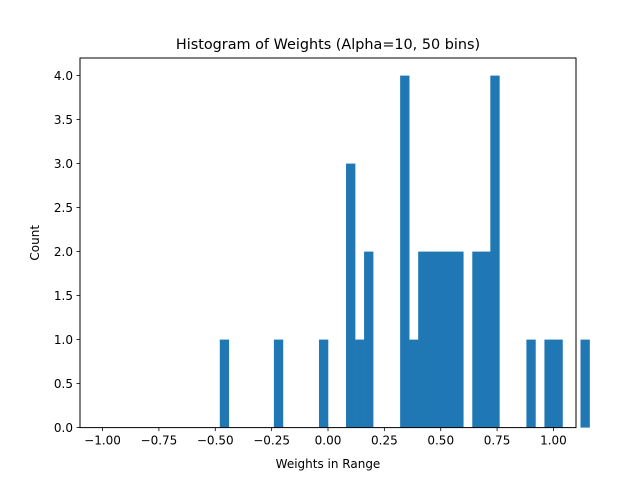 The image size is (640, 480). Describe the element at coordinates (63, 208) in the screenshot. I see `y-tick-label: 2.5` at that location.